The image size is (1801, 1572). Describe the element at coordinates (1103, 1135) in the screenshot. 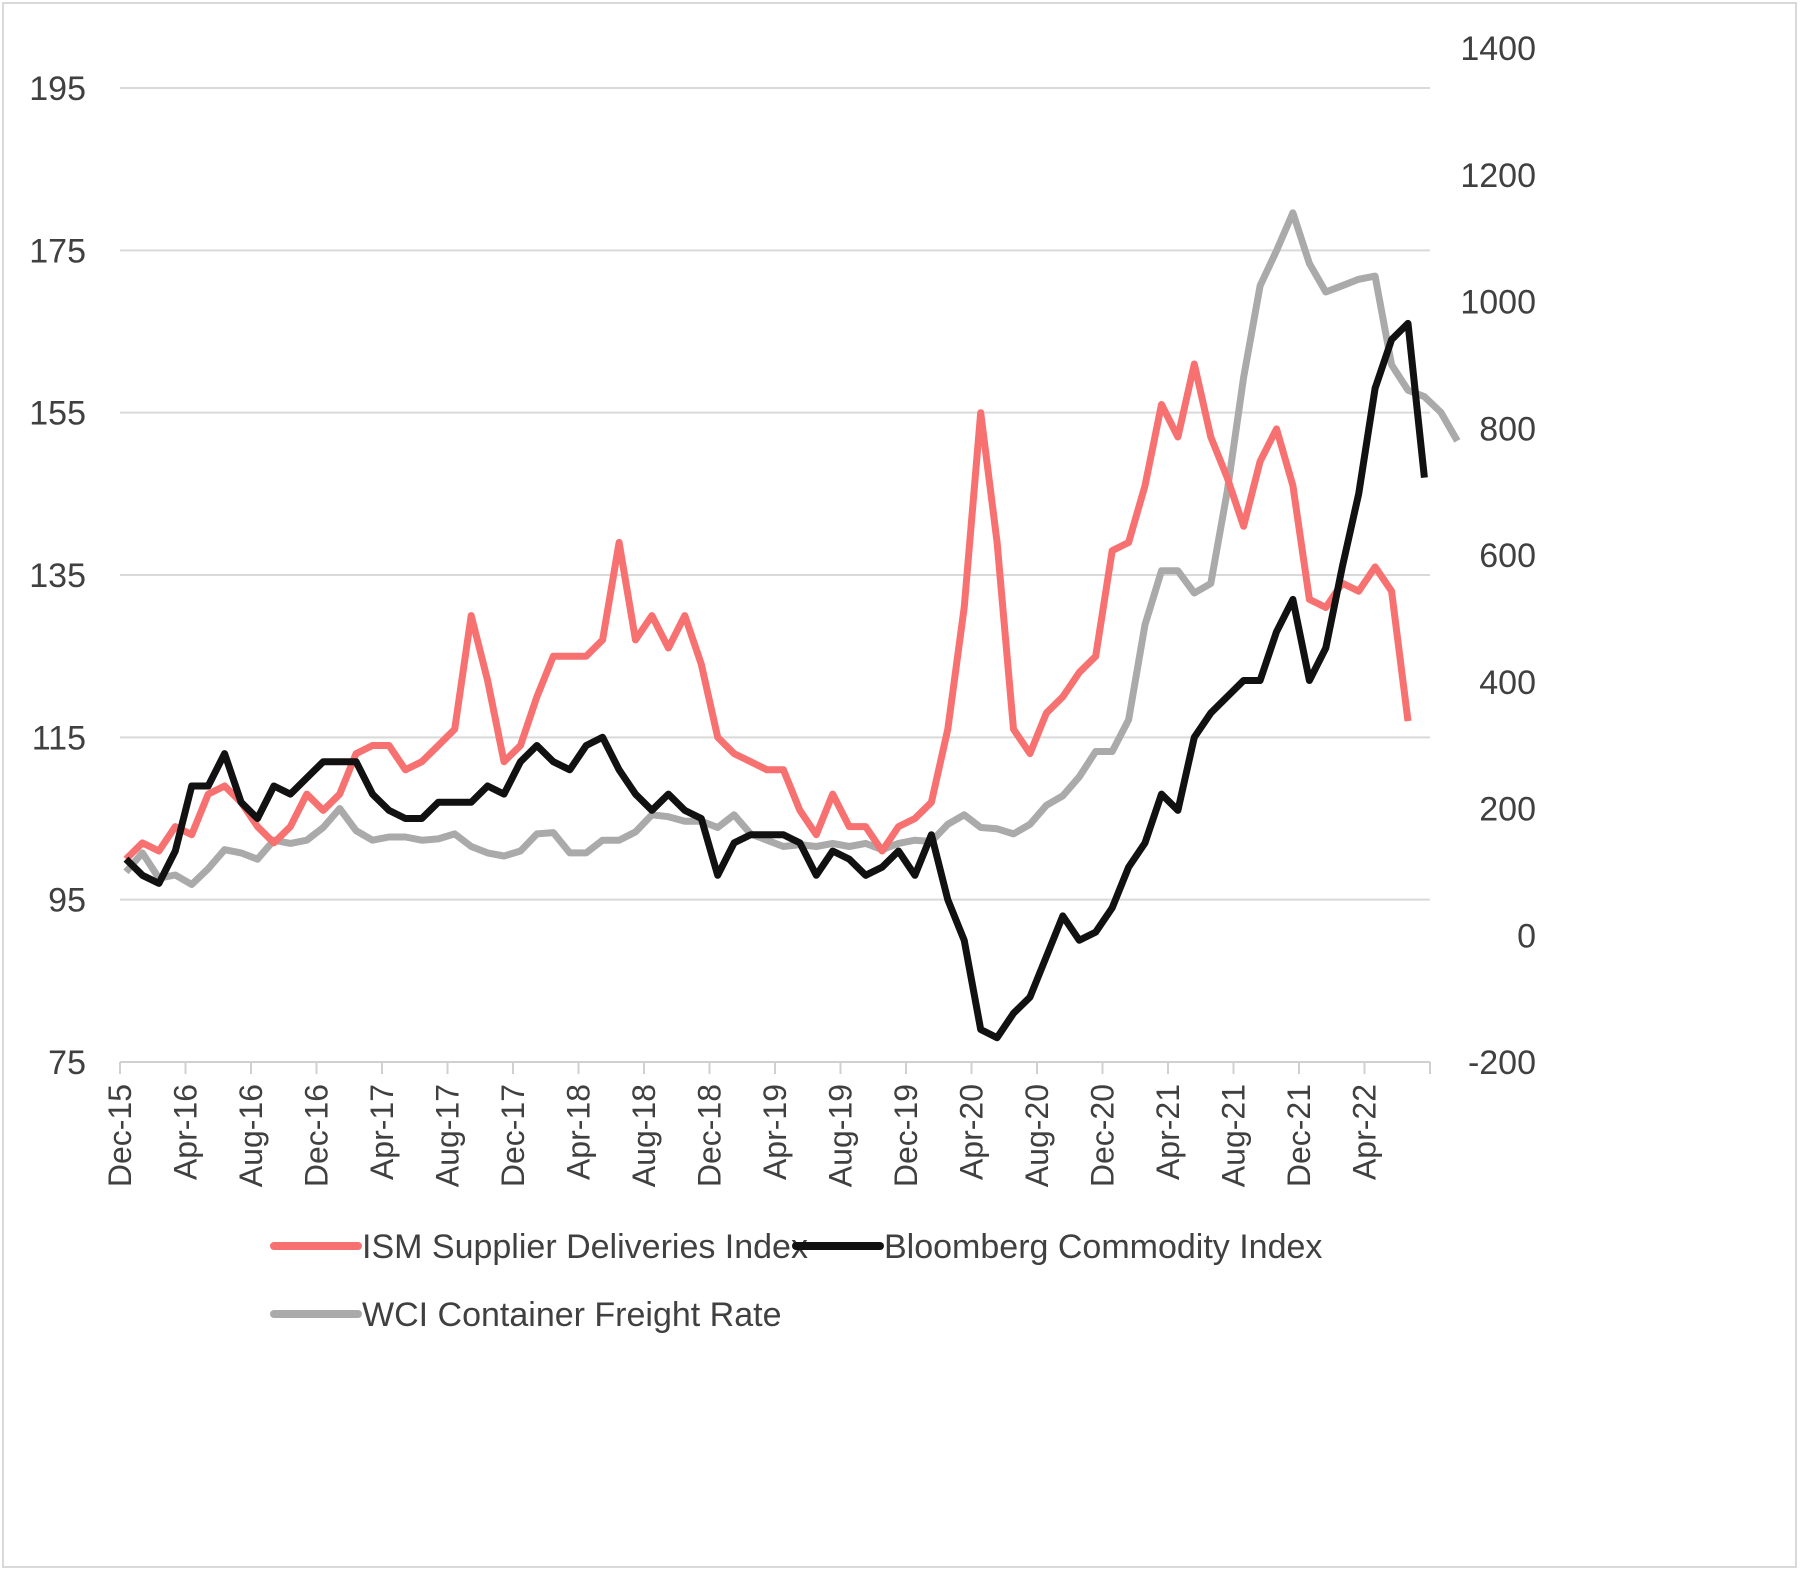

I see `x-tick-label: Dec-20` at that location.